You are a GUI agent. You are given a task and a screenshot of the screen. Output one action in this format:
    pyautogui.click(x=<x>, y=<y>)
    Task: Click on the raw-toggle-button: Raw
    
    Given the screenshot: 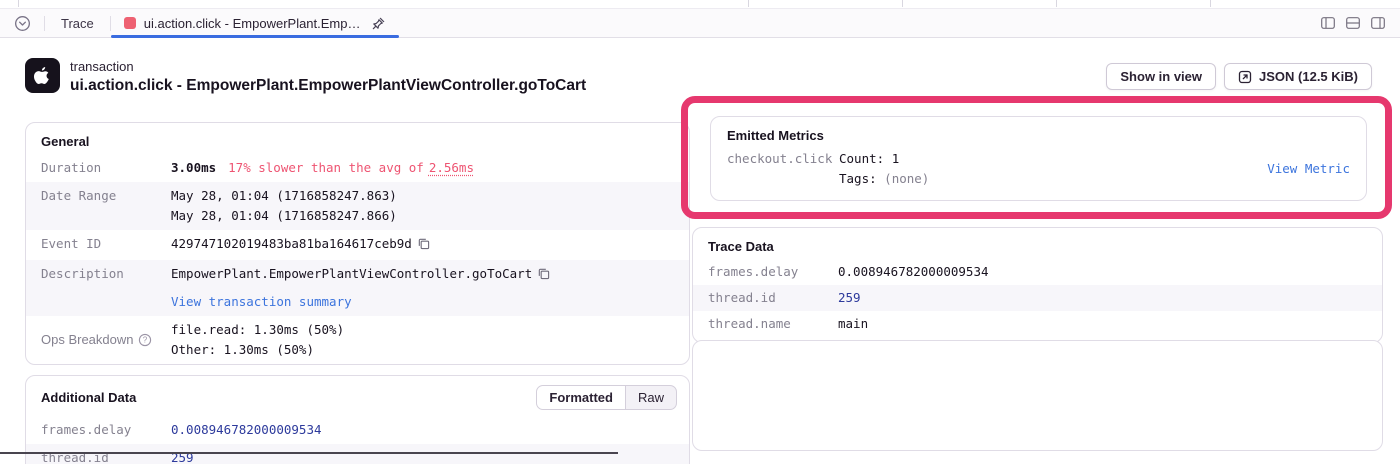 What is the action you would take?
    pyautogui.click(x=650, y=397)
    